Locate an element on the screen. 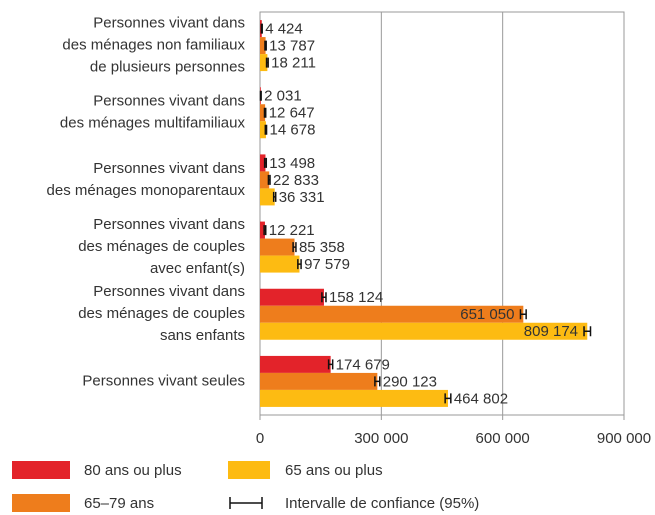  legend-label: 80 ans ou plus is located at coordinates (133, 470).